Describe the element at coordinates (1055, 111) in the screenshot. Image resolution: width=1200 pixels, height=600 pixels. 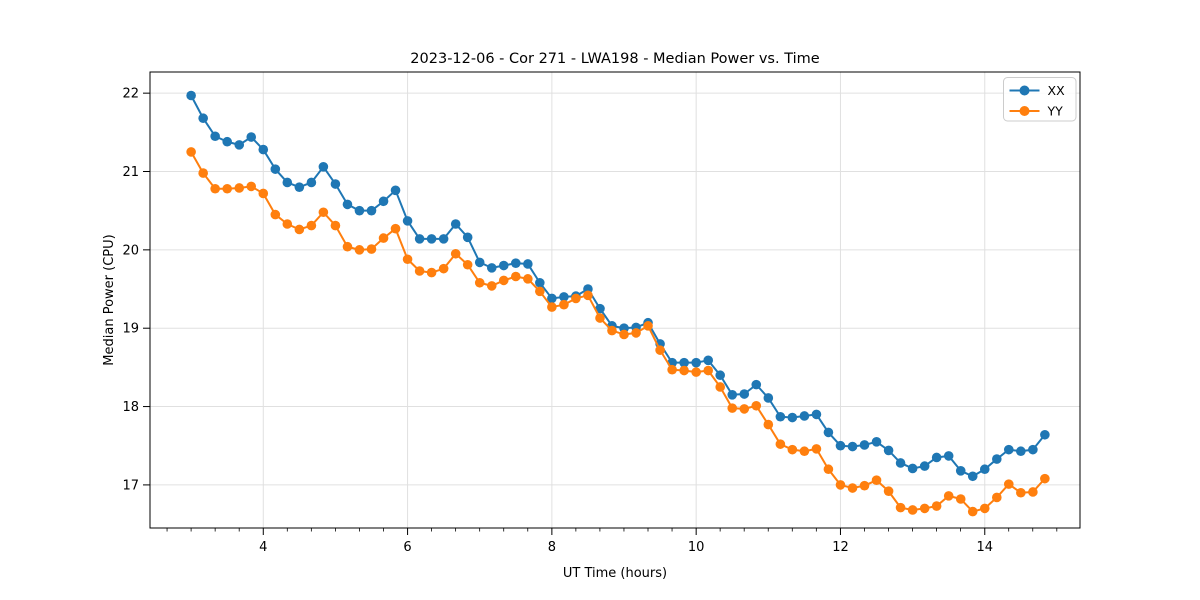
I see `legend-label: YY` at that location.